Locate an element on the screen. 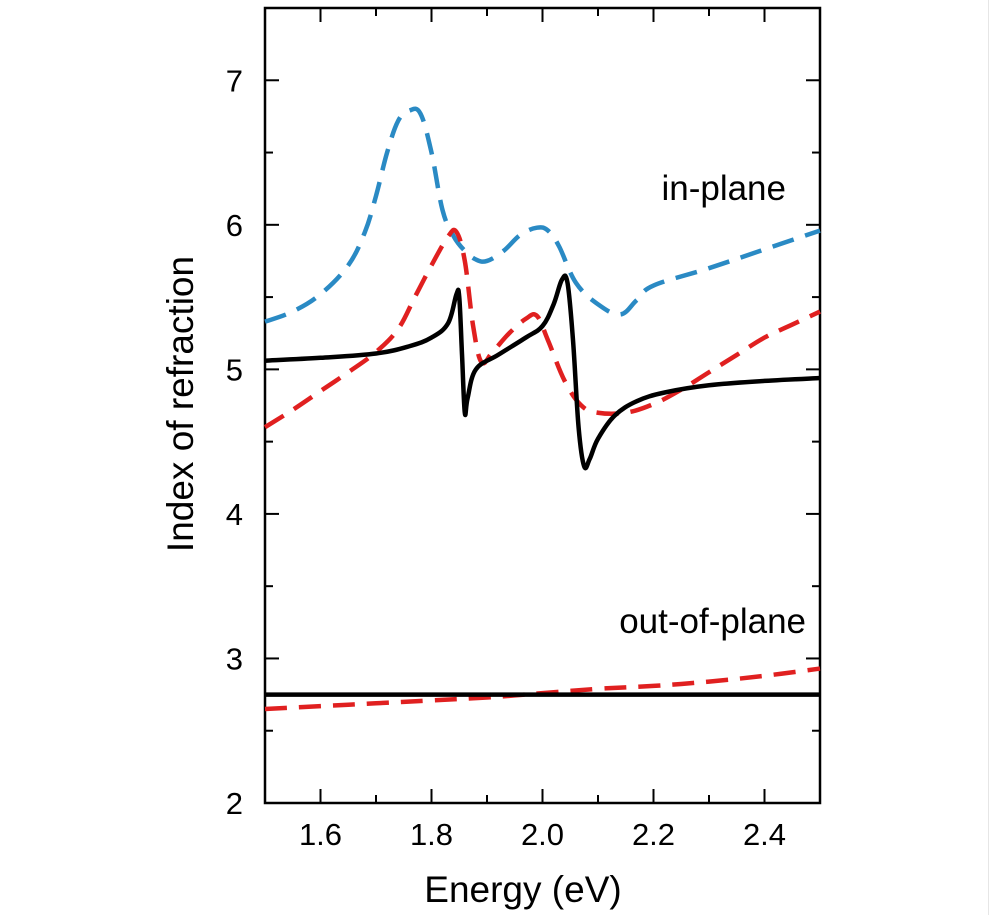 The image size is (1000, 915). x-tick-label: 2.0 is located at coordinates (542, 834).